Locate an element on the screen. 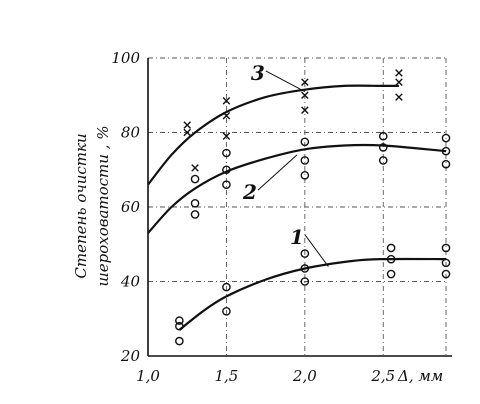 The height and width of the screenshot is (404, 480). y-axis-label-line2: шероховатости , % is located at coordinates (103, 206).